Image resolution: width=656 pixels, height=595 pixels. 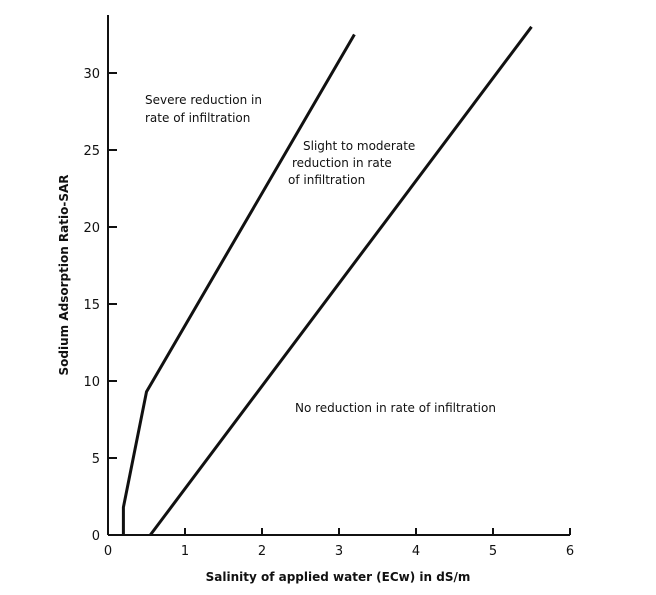 What do you see at coordinates (185, 551) in the screenshot?
I see `x-tick-label: 1` at bounding box center [185, 551].